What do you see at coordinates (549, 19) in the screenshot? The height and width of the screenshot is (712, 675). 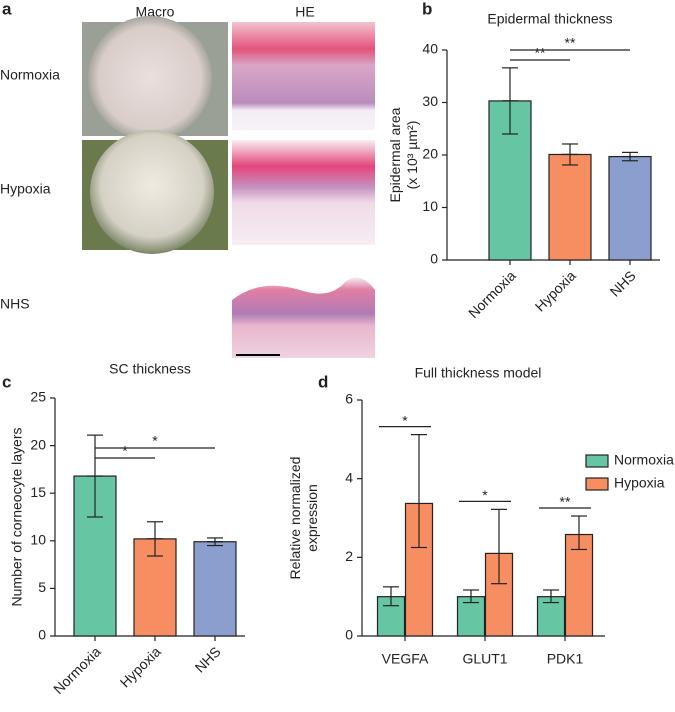 I see `chart-title: Epidermal thickness` at bounding box center [549, 19].